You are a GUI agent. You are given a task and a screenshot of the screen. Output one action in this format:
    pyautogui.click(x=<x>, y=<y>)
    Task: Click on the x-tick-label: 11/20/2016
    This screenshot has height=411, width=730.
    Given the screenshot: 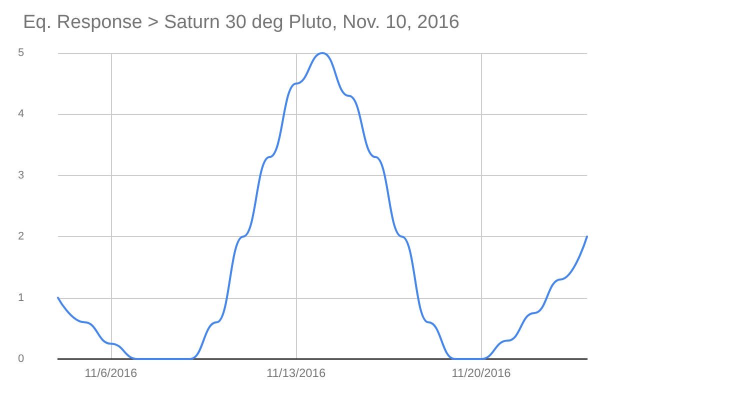 What is the action you would take?
    pyautogui.click(x=482, y=373)
    